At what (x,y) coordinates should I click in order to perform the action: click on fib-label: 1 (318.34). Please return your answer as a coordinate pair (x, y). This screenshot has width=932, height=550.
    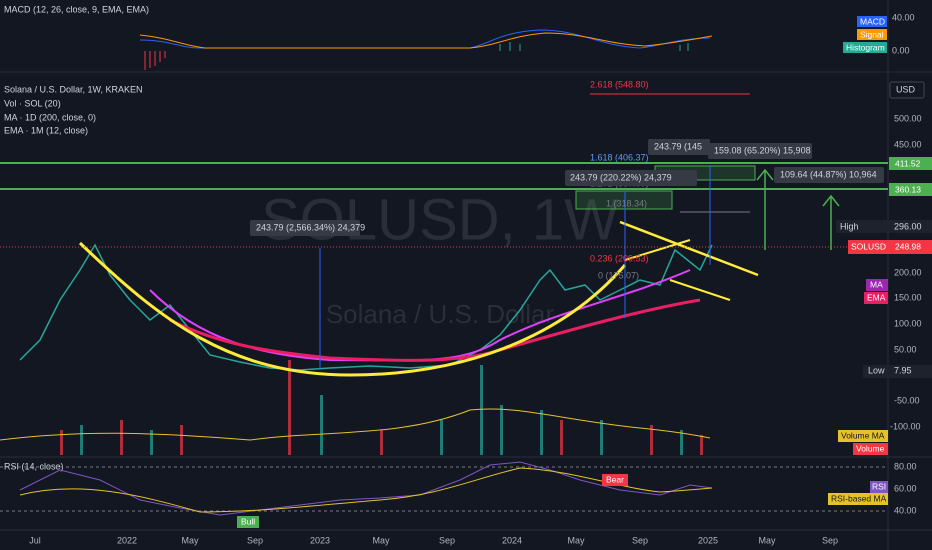
    Looking at the image, I should click on (626, 203).